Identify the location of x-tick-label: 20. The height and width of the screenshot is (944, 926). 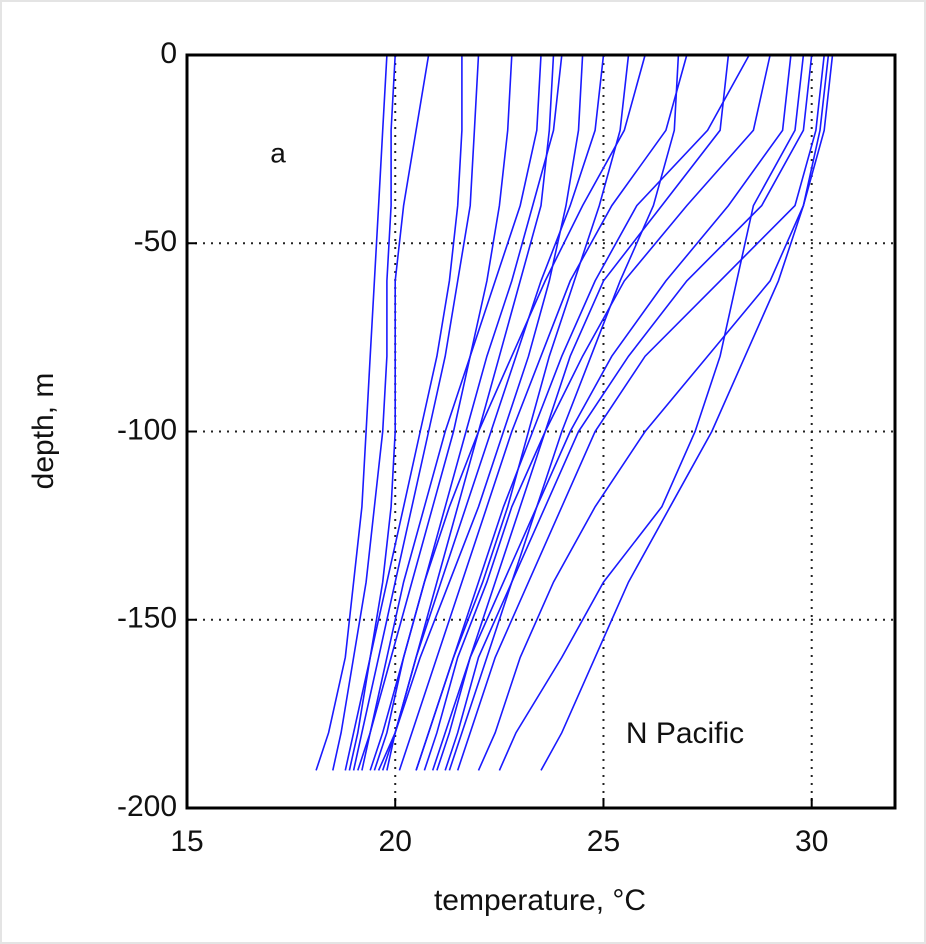
(395, 841).